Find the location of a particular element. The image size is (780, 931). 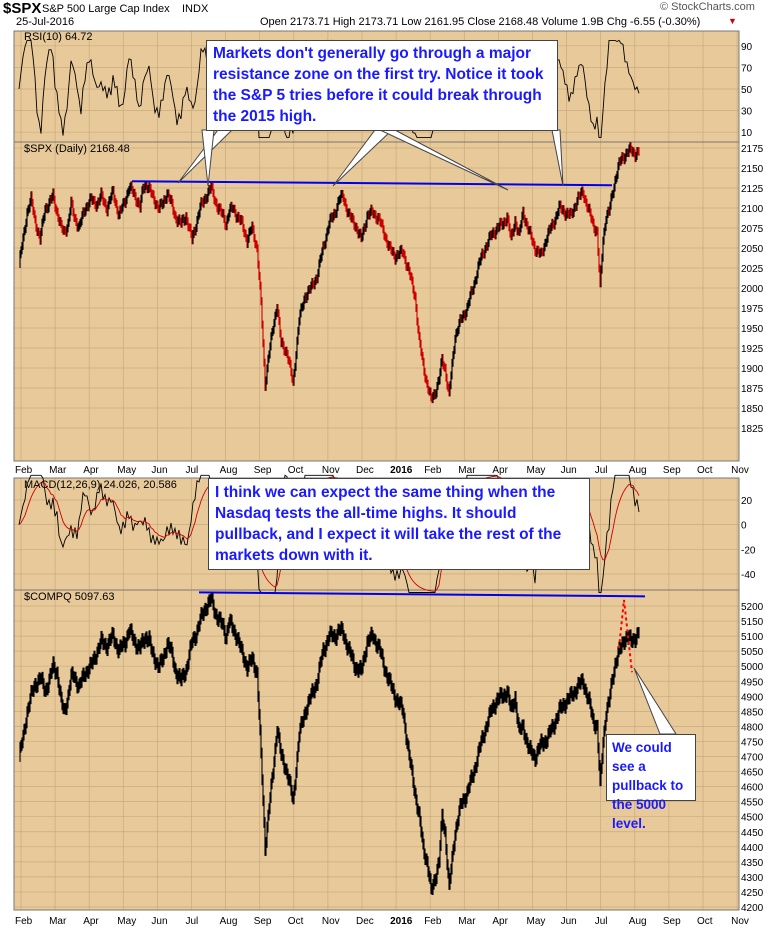

compq-tick-label: 4500 is located at coordinates (752, 818).